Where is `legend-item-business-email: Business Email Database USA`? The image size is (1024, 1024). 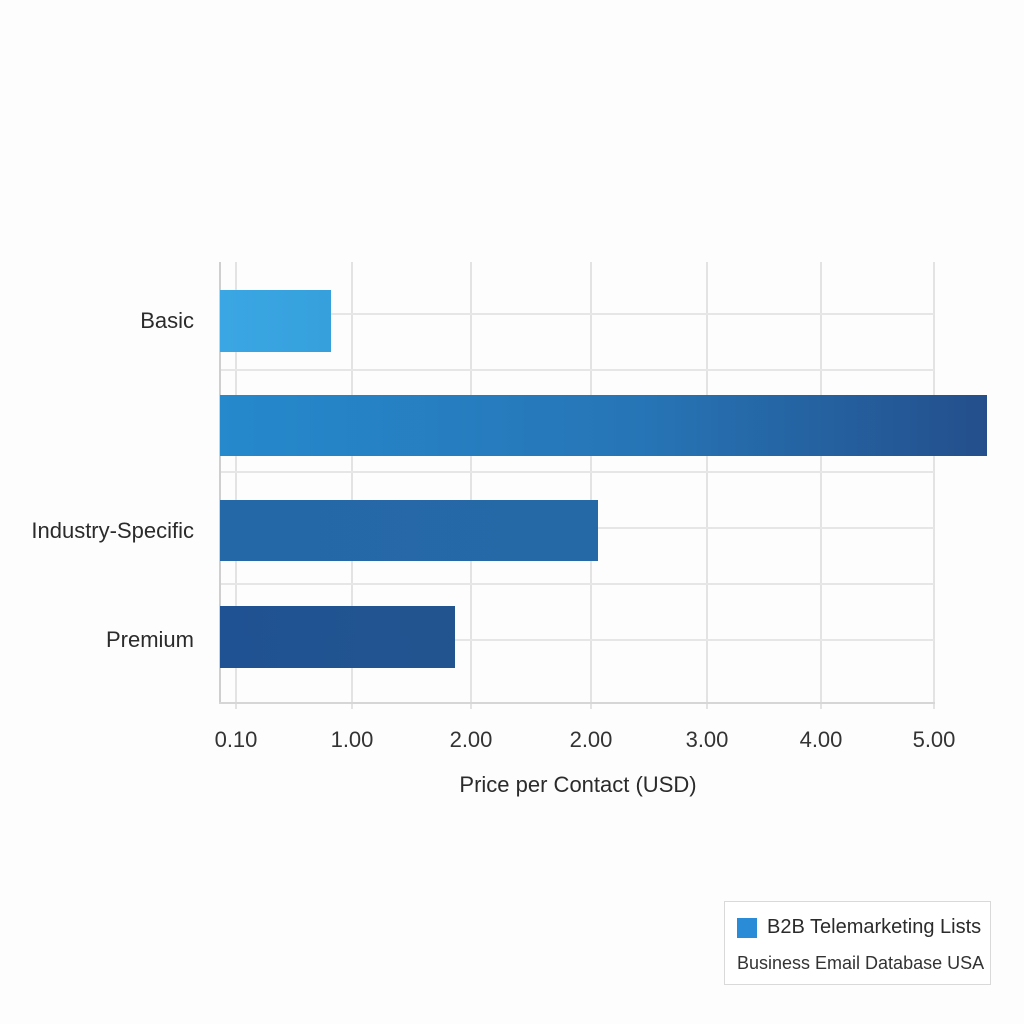 legend-item-business-email: Business Email Database USA is located at coordinates (861, 963).